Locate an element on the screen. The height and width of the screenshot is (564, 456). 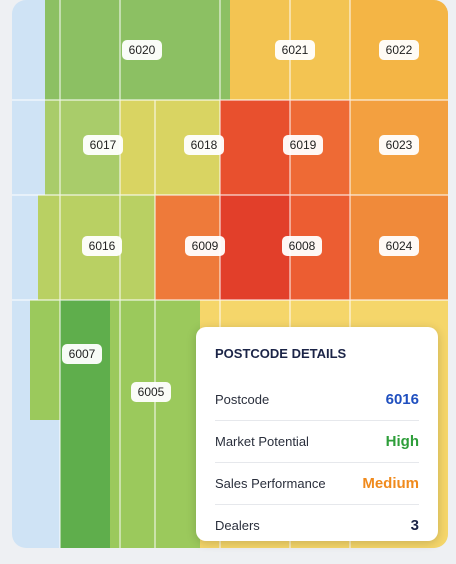
postcode-text: 6005 is located at coordinates (151, 392).